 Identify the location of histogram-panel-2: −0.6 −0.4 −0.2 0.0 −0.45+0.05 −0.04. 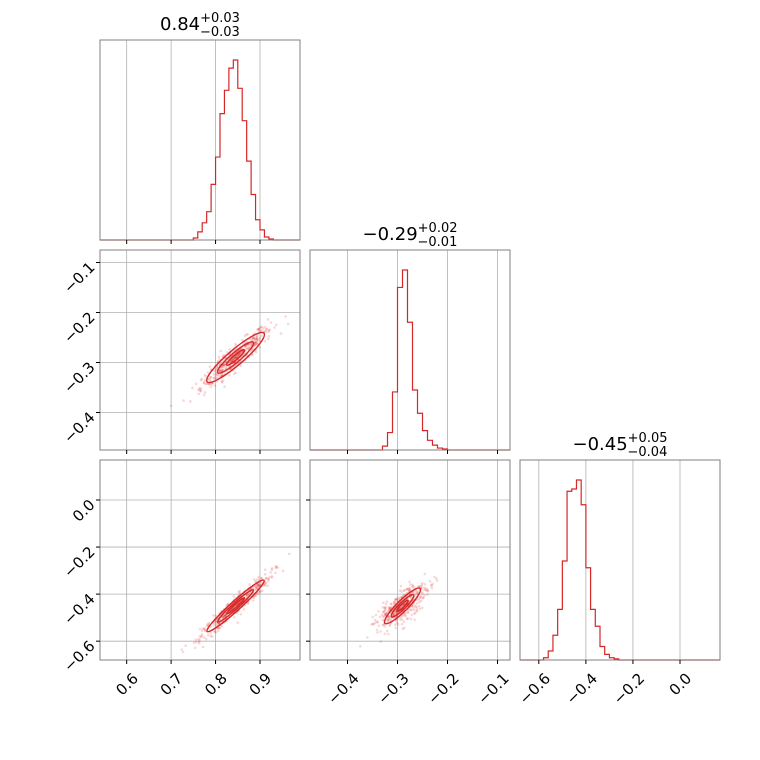
(618, 569).